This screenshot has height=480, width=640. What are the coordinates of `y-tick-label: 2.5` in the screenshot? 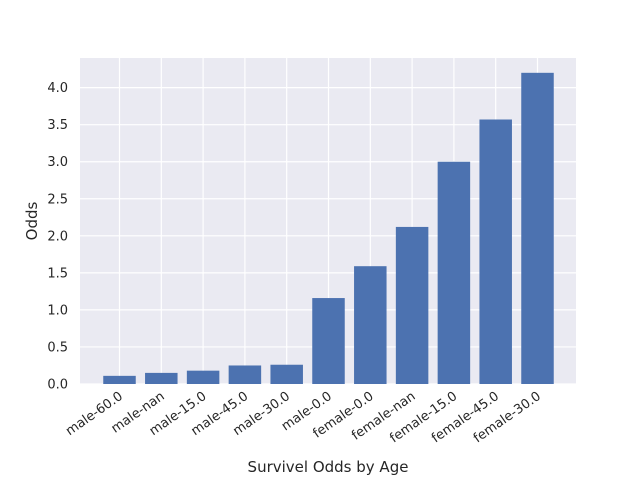 It's located at (57, 199).